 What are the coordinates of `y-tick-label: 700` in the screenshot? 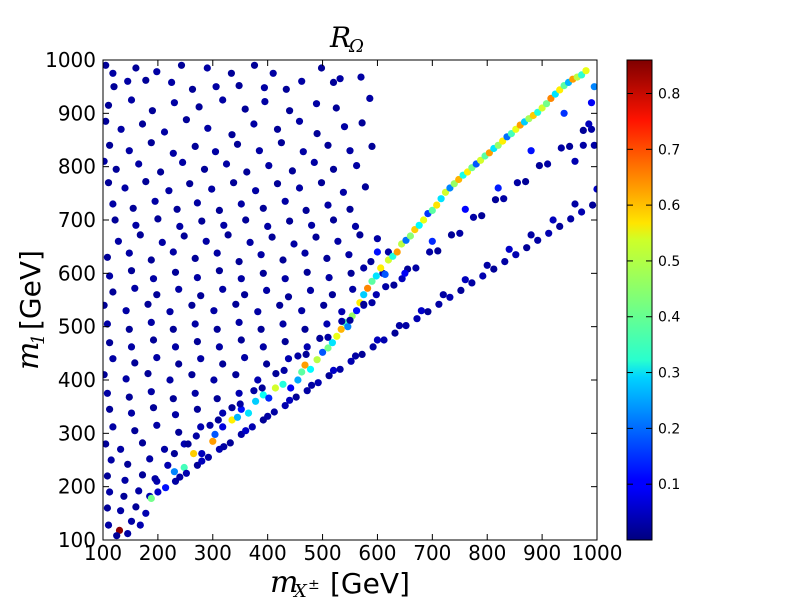 It's located at (77, 220).